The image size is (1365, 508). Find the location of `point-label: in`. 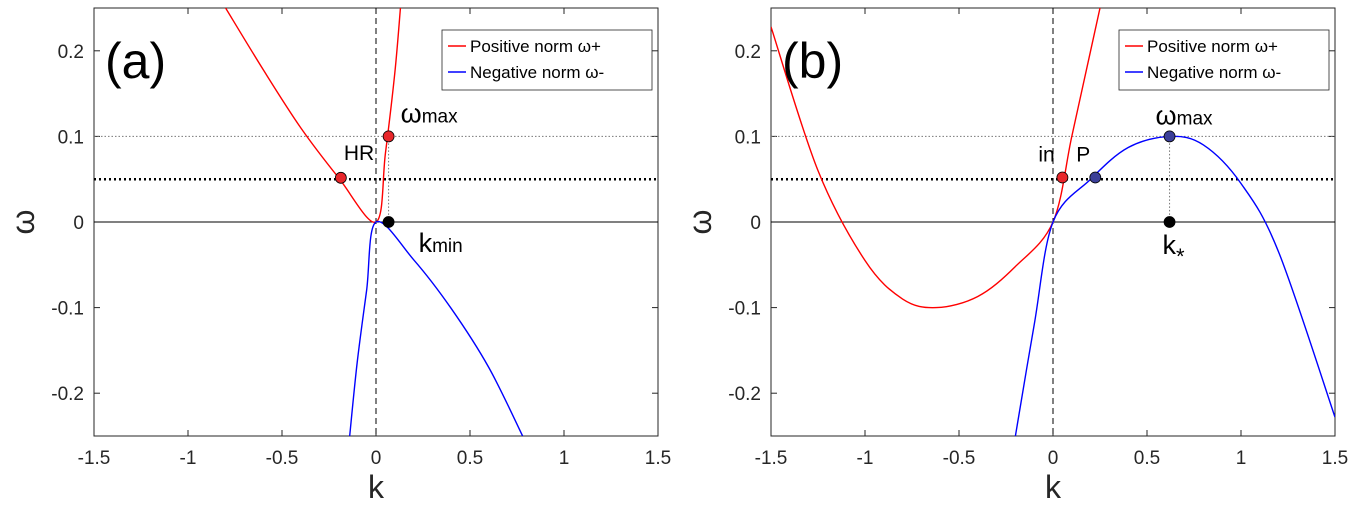

point-label: in is located at coordinates (1046, 154).